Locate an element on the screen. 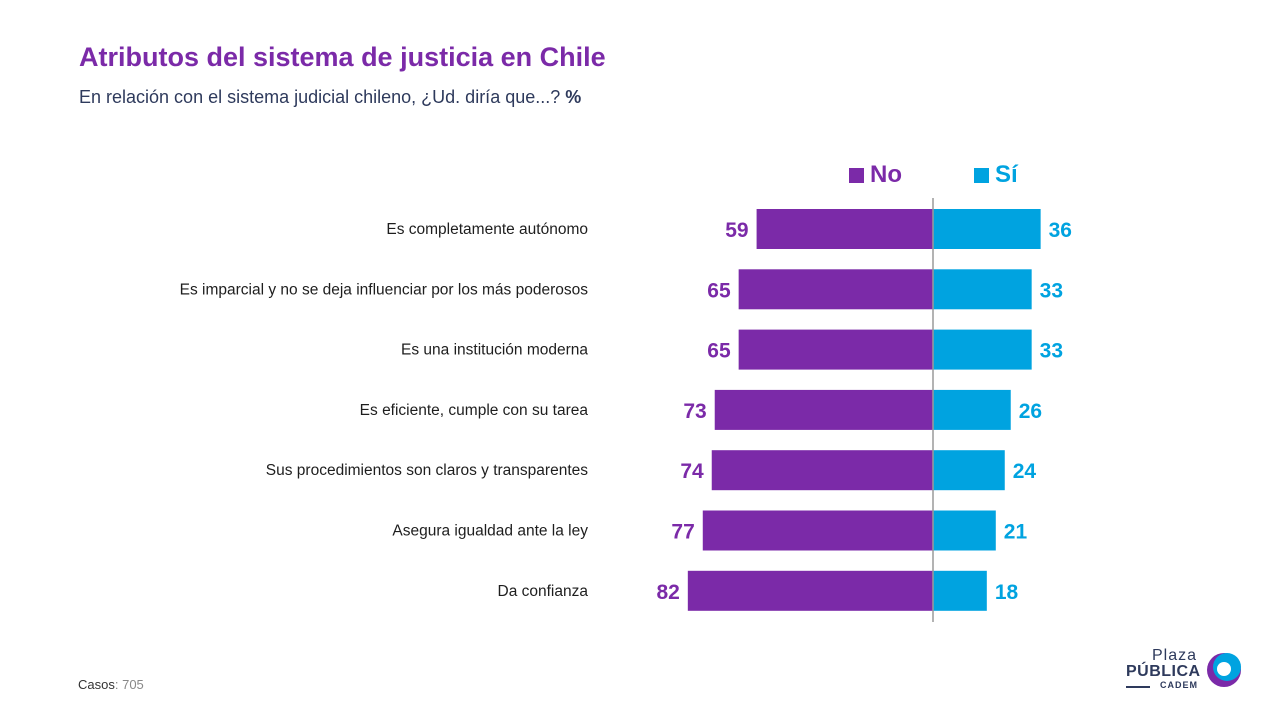 The image size is (1274, 712). data-label-si: 21 is located at coordinates (1016, 532).